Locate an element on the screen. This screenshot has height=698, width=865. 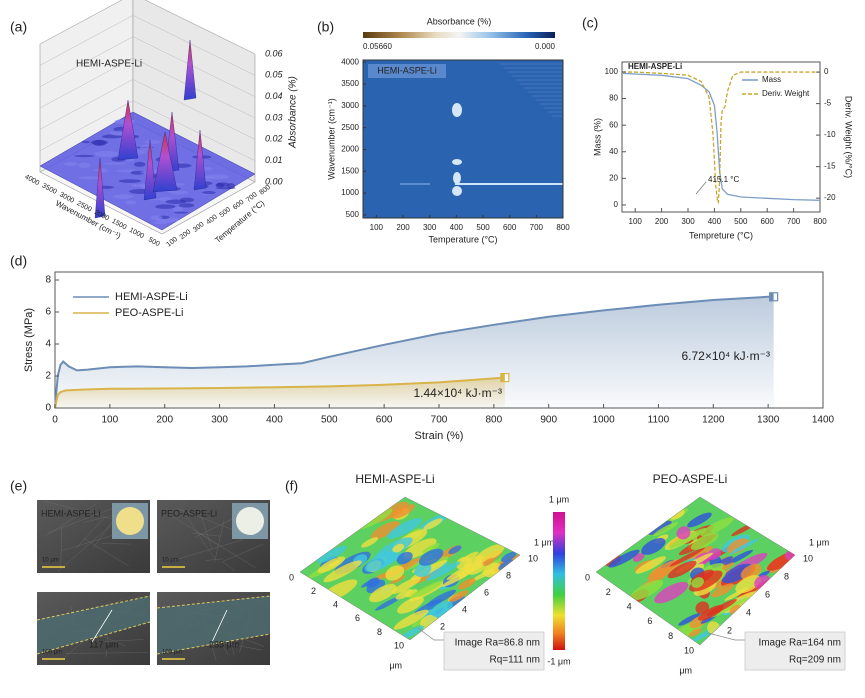
surface-title: HEMI-ASPE-Li is located at coordinates (394, 479).